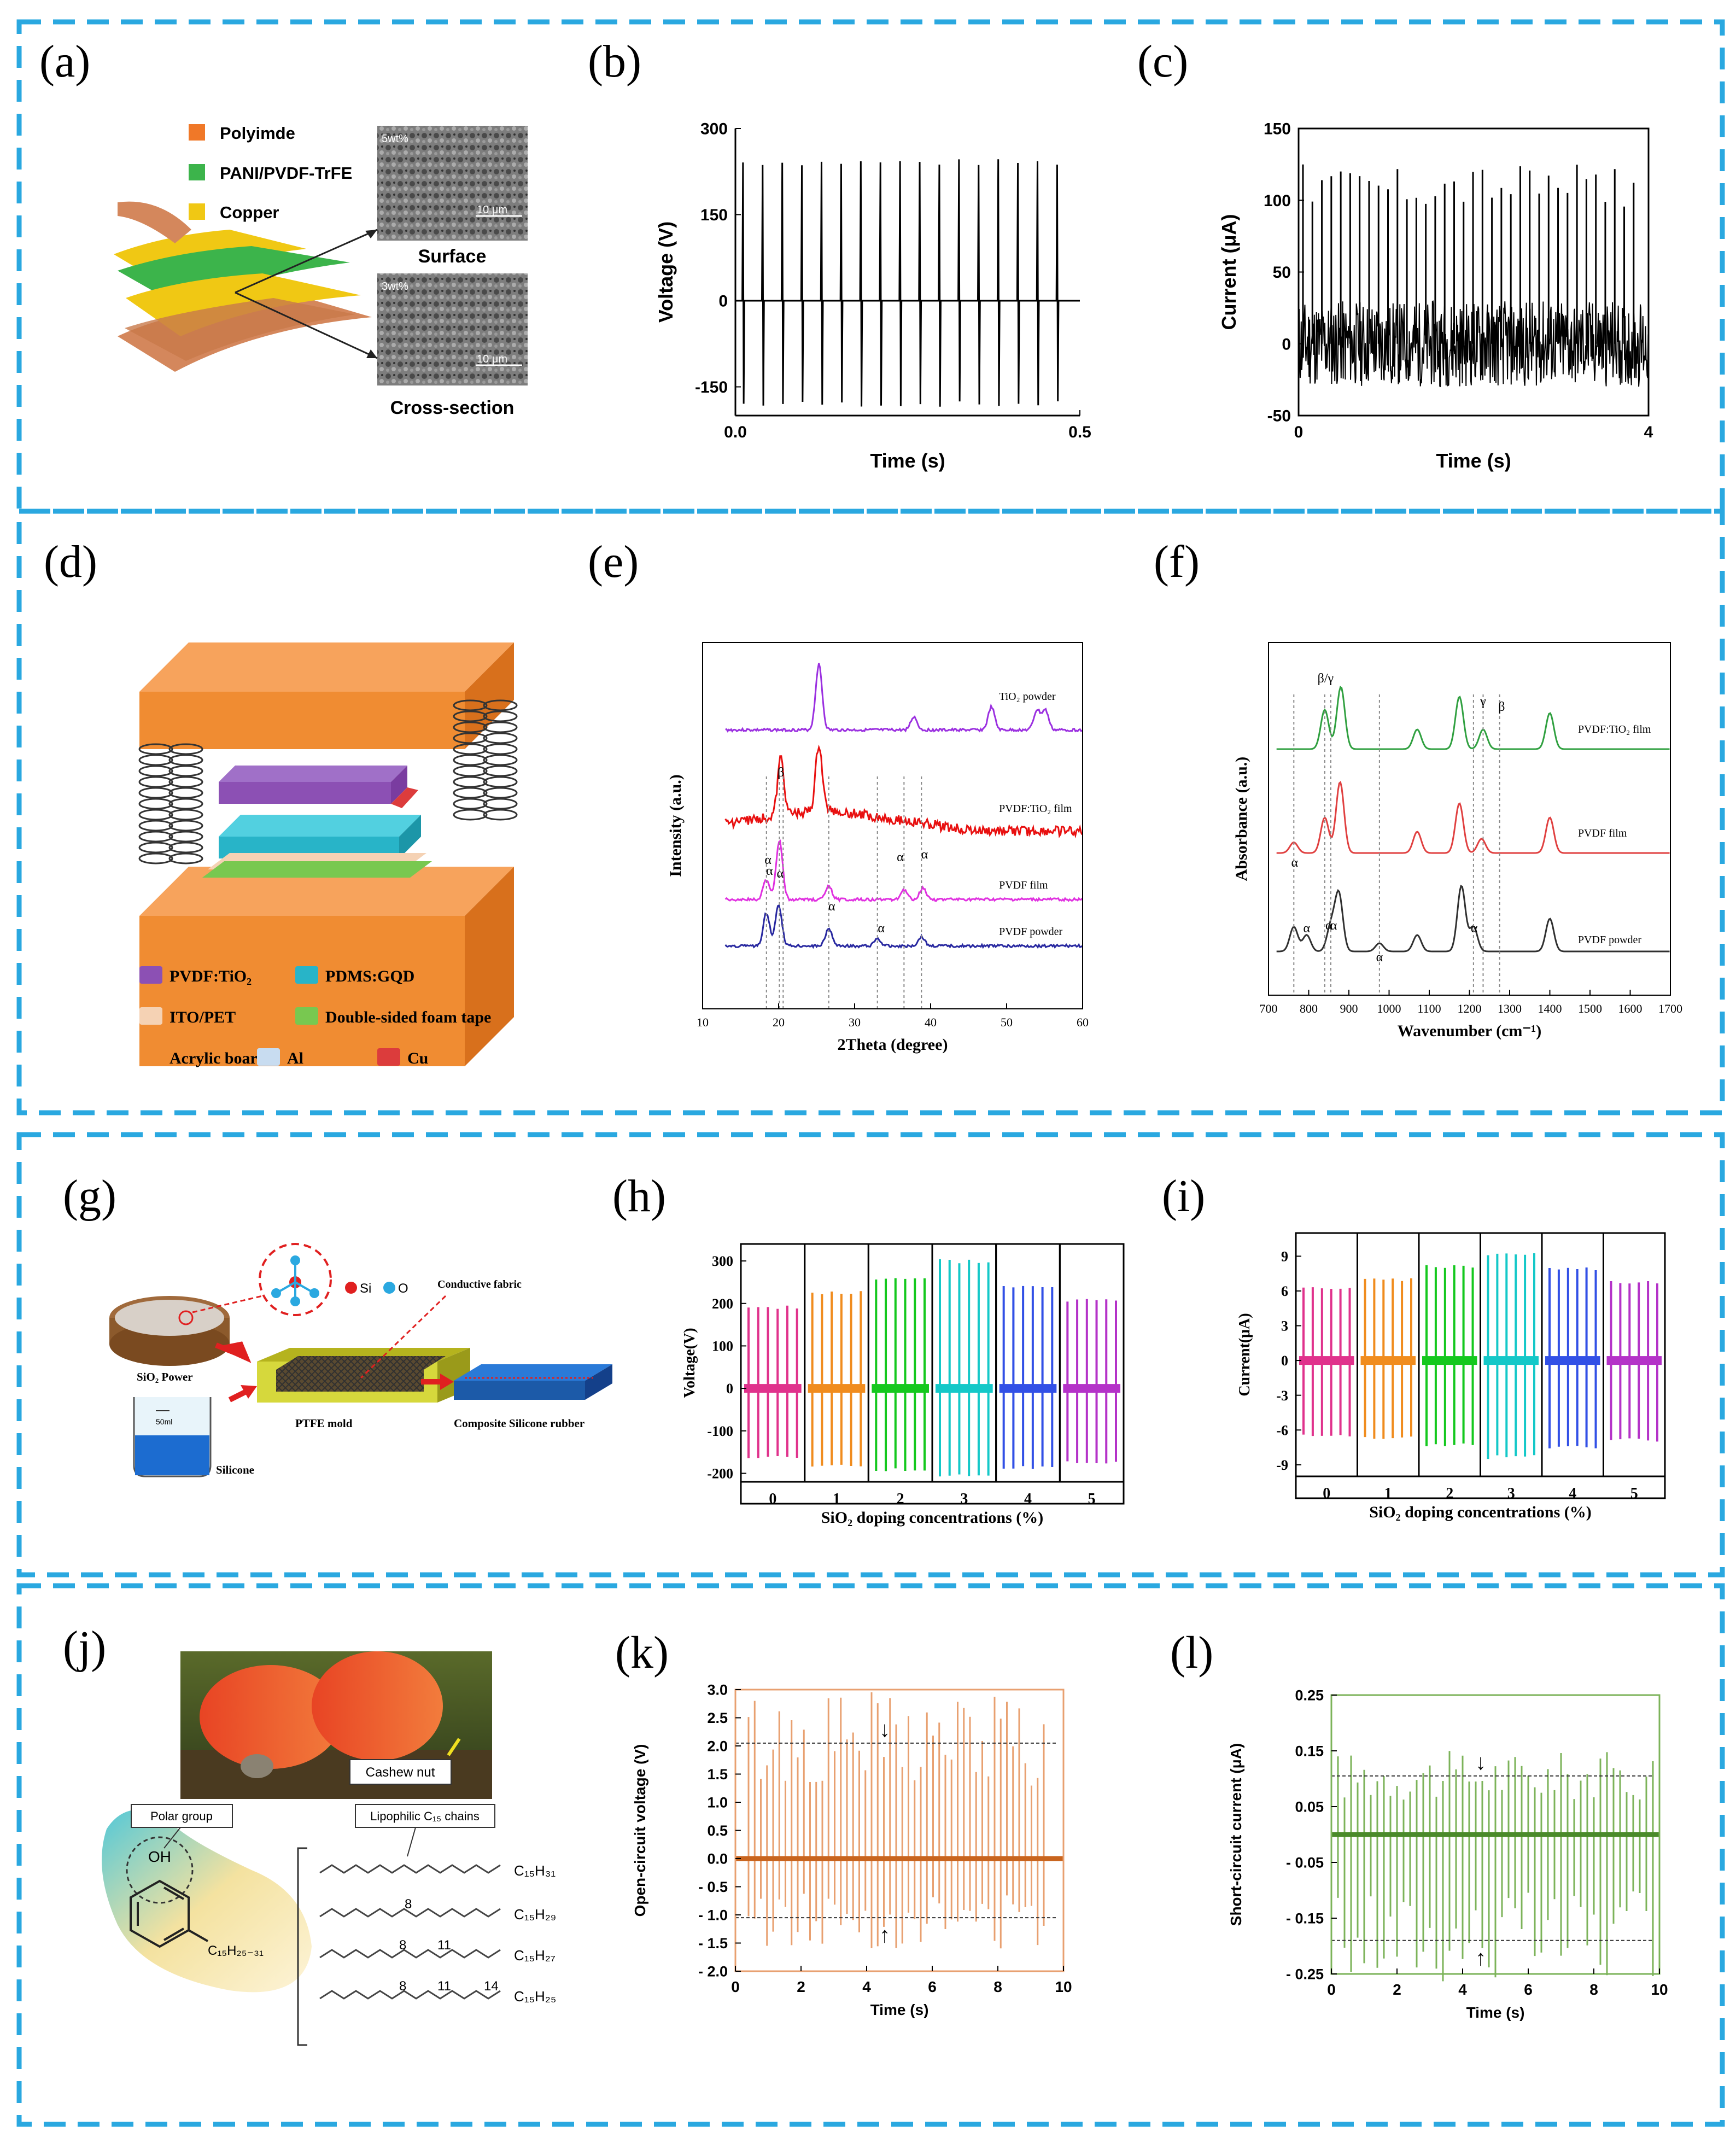 The width and height of the screenshot is (1736, 2144). Describe the element at coordinates (491, 1986) in the screenshot. I see `double-bond-position: 14` at that location.